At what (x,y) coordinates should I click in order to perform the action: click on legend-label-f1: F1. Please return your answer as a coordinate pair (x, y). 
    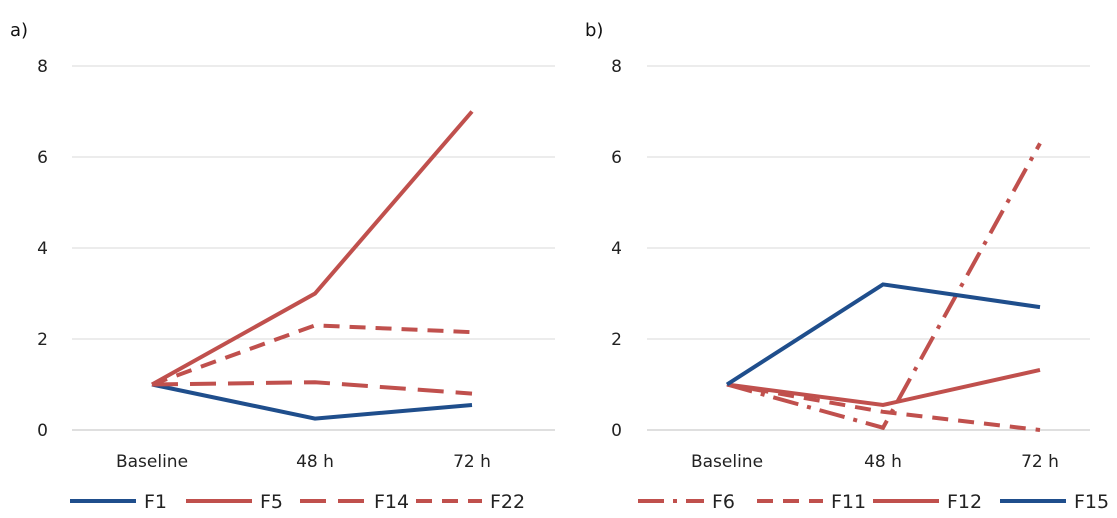
    Looking at the image, I should click on (155, 502).